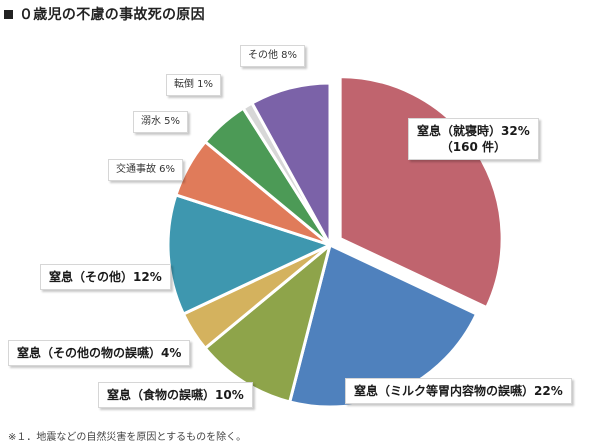 Image resolution: width=600 pixels, height=447 pixels. What do you see at coordinates (175, 395) in the screenshot?
I see `label-choking-food: 窒息（食物の誤嚥）10%` at bounding box center [175, 395].